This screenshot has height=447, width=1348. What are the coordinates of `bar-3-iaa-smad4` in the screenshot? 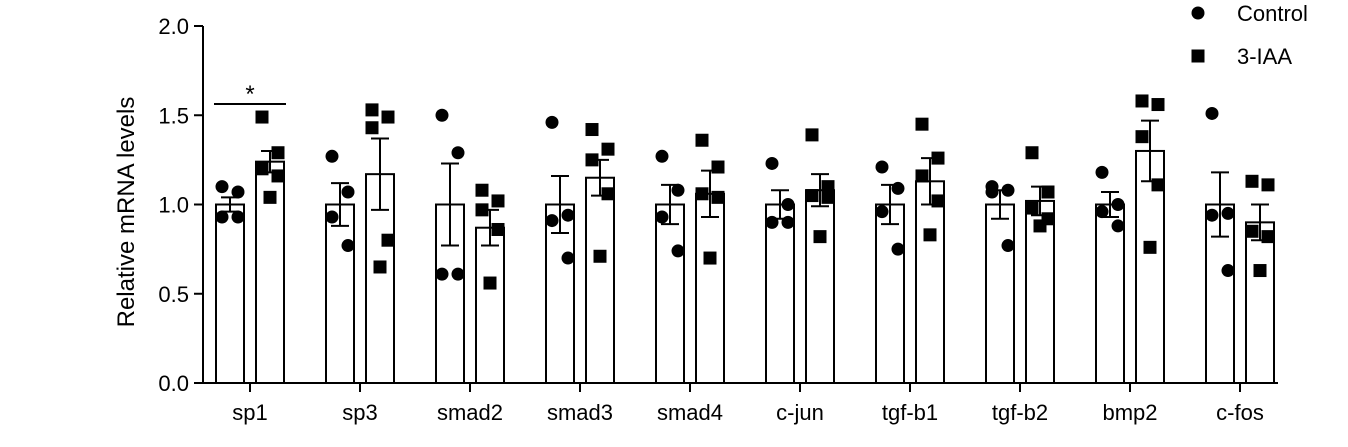 It's located at (710, 288).